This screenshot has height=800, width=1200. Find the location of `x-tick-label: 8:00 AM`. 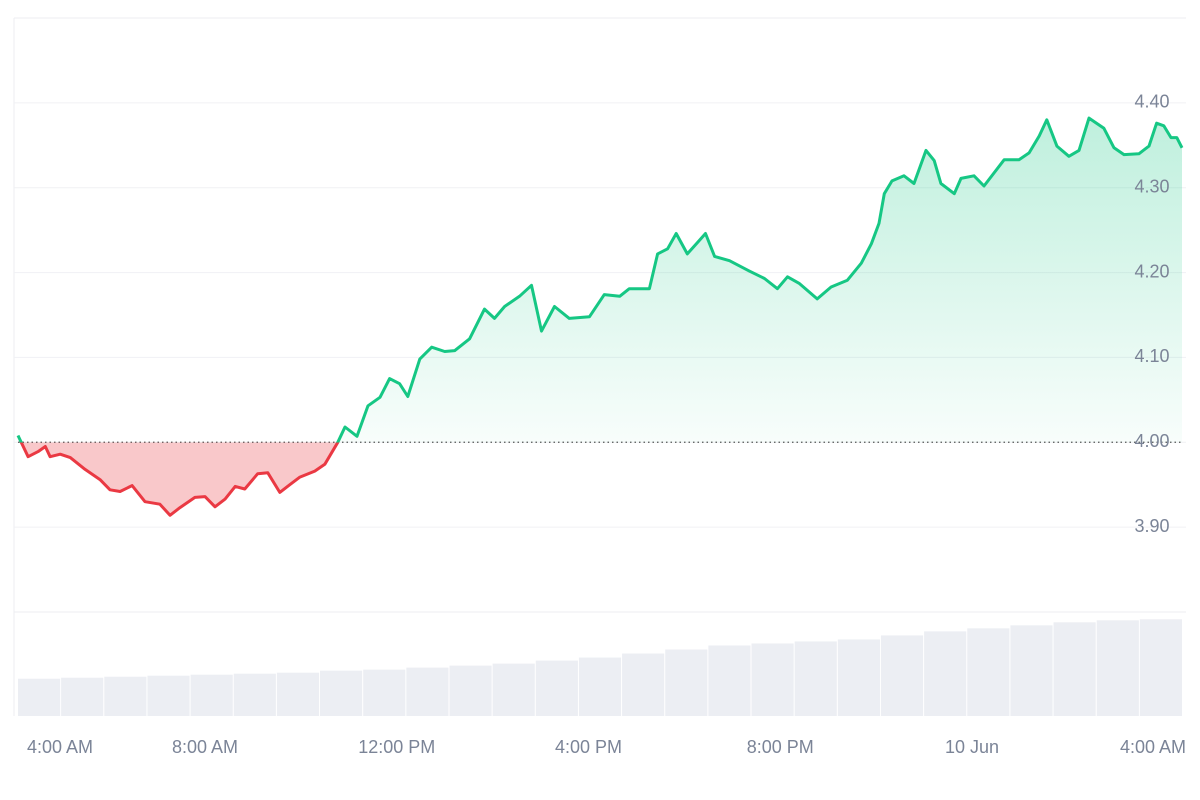

x-tick-label: 8:00 AM is located at coordinates (205, 747).